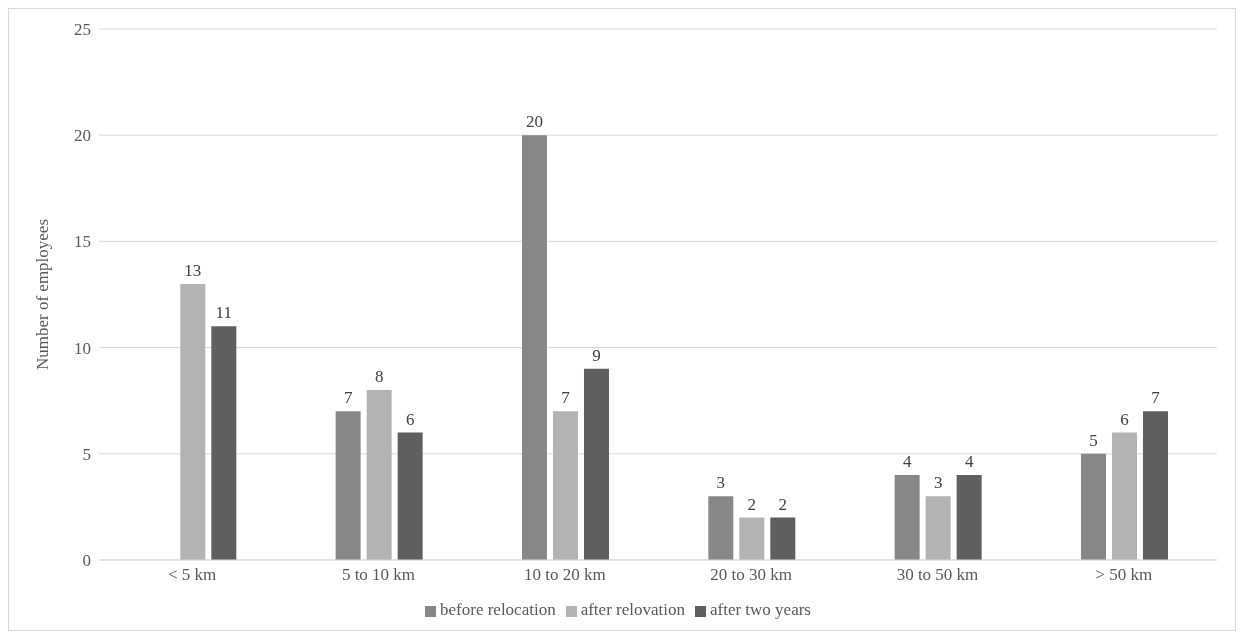  I want to click on legend-label: before relocation, so click(498, 609).